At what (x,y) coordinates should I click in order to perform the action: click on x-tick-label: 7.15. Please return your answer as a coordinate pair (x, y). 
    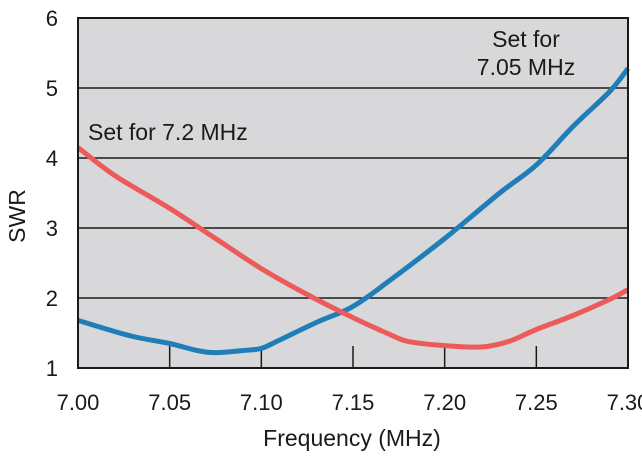
    Looking at the image, I should click on (353, 402).